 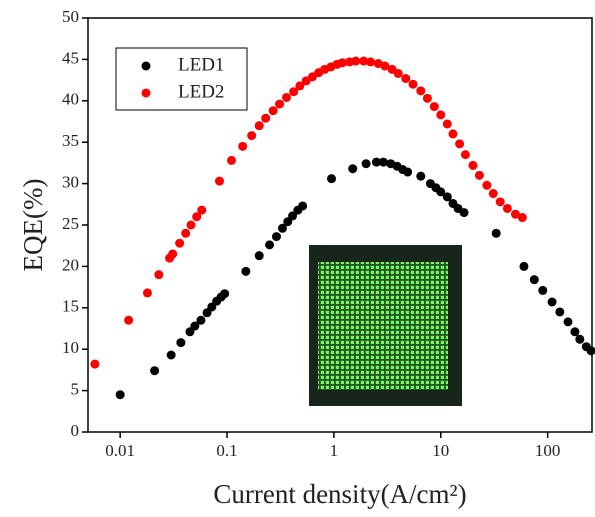 What do you see at coordinates (334, 450) in the screenshot?
I see `x-tick-label: 1` at bounding box center [334, 450].